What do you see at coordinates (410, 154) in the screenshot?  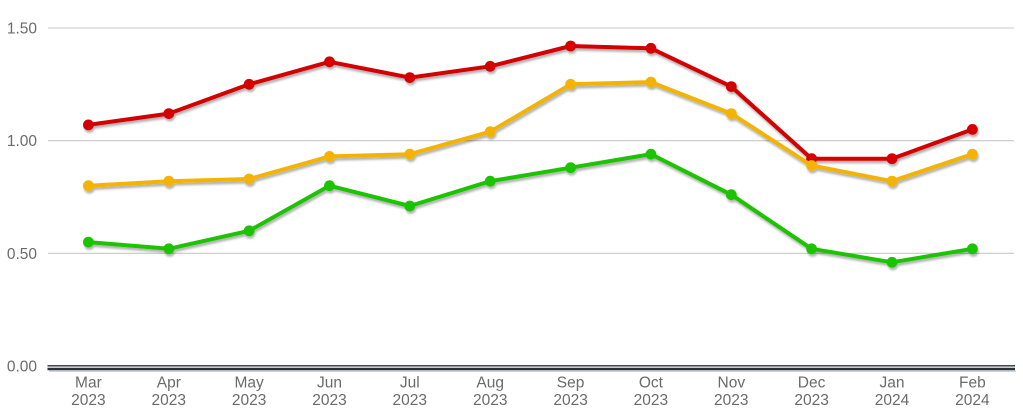 I see `amber-series-marker-jul-2023` at bounding box center [410, 154].